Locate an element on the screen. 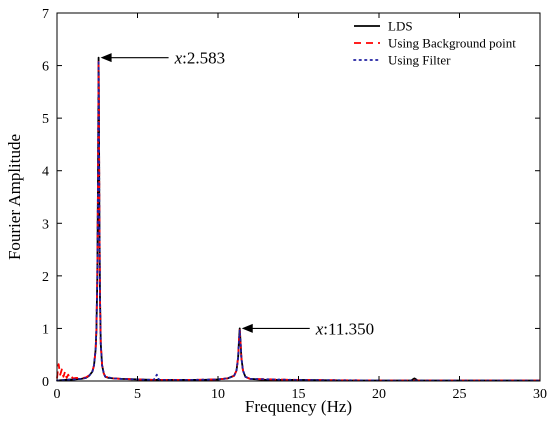 This screenshot has width=550, height=440. x-tick-label: 5 is located at coordinates (137, 394).